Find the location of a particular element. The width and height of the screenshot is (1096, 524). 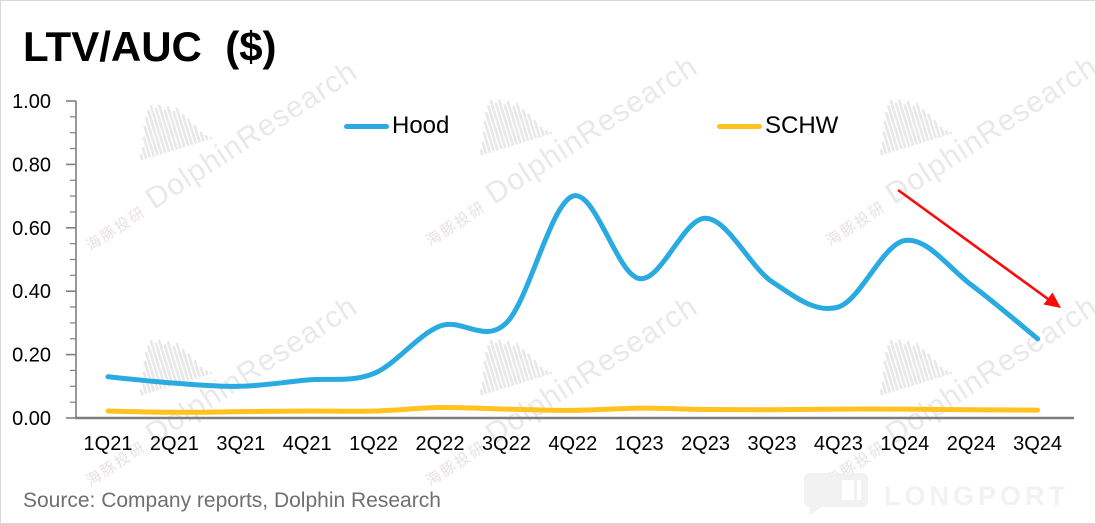

y-axis-label: 0.40 is located at coordinates (31, 292).